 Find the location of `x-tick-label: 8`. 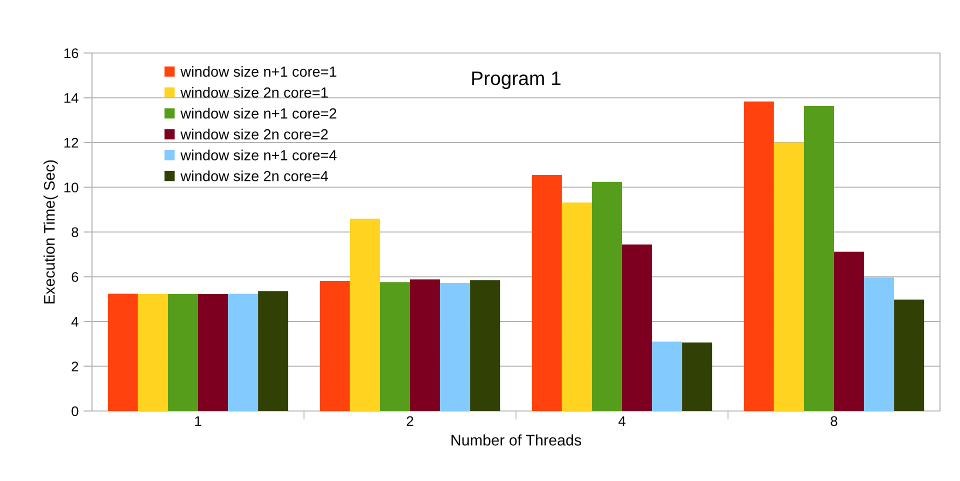

x-tick-label: 8 is located at coordinates (834, 421).